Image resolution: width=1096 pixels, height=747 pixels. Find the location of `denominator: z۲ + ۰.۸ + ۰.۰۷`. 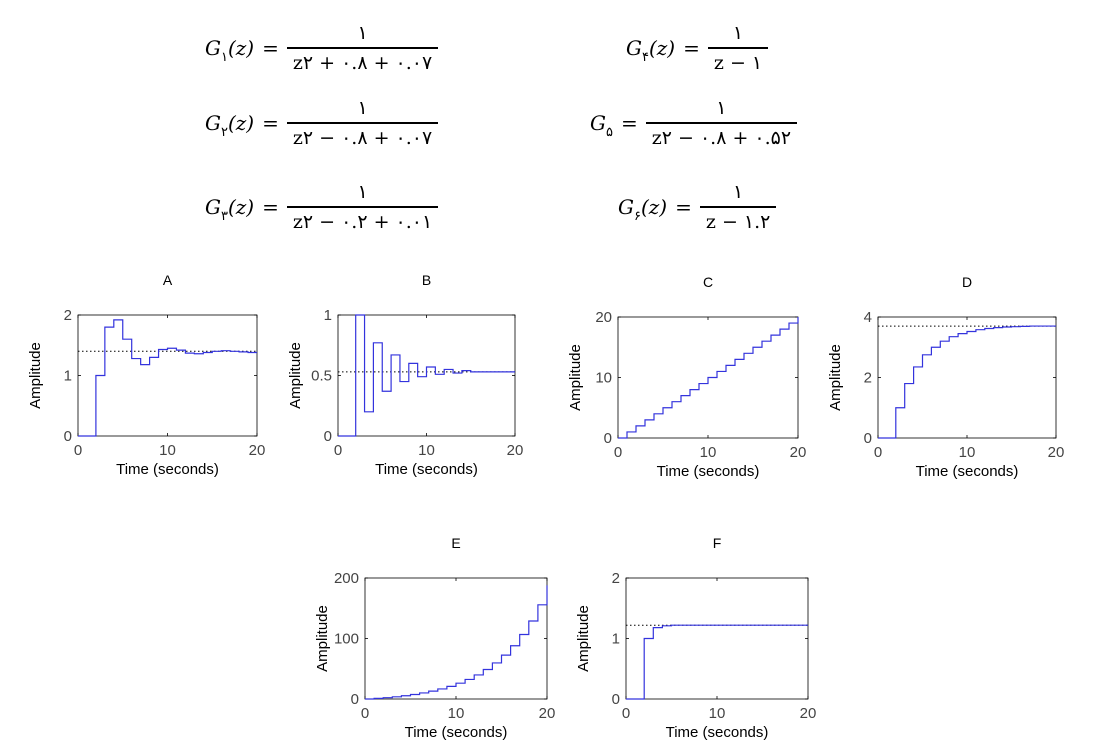

denominator: z۲ + ۰.۸ + ۰.۰۷ is located at coordinates (362, 62).